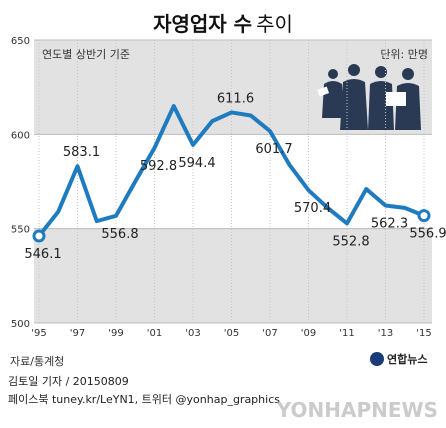 This screenshot has width=446, height=428. Describe the element at coordinates (86, 54) in the screenshot. I see `chart-subtitle: 연도별 상반기 기준` at that location.